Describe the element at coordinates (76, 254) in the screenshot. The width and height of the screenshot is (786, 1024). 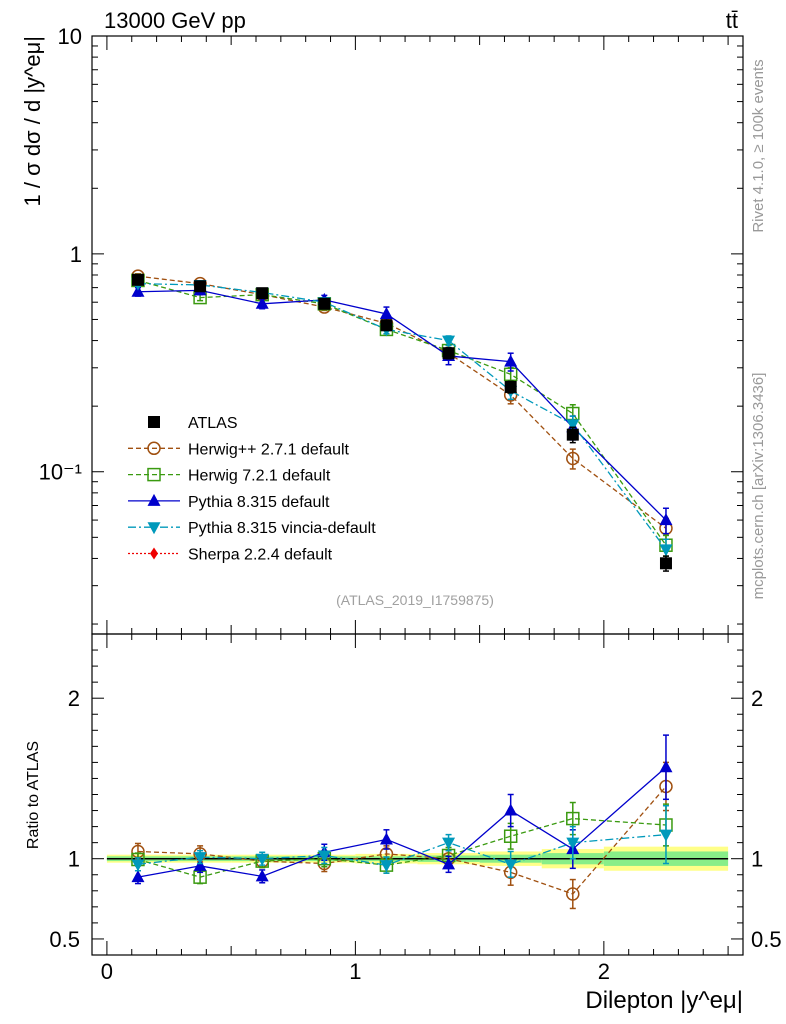
I see `main-y-tick-label: 1` at that location.